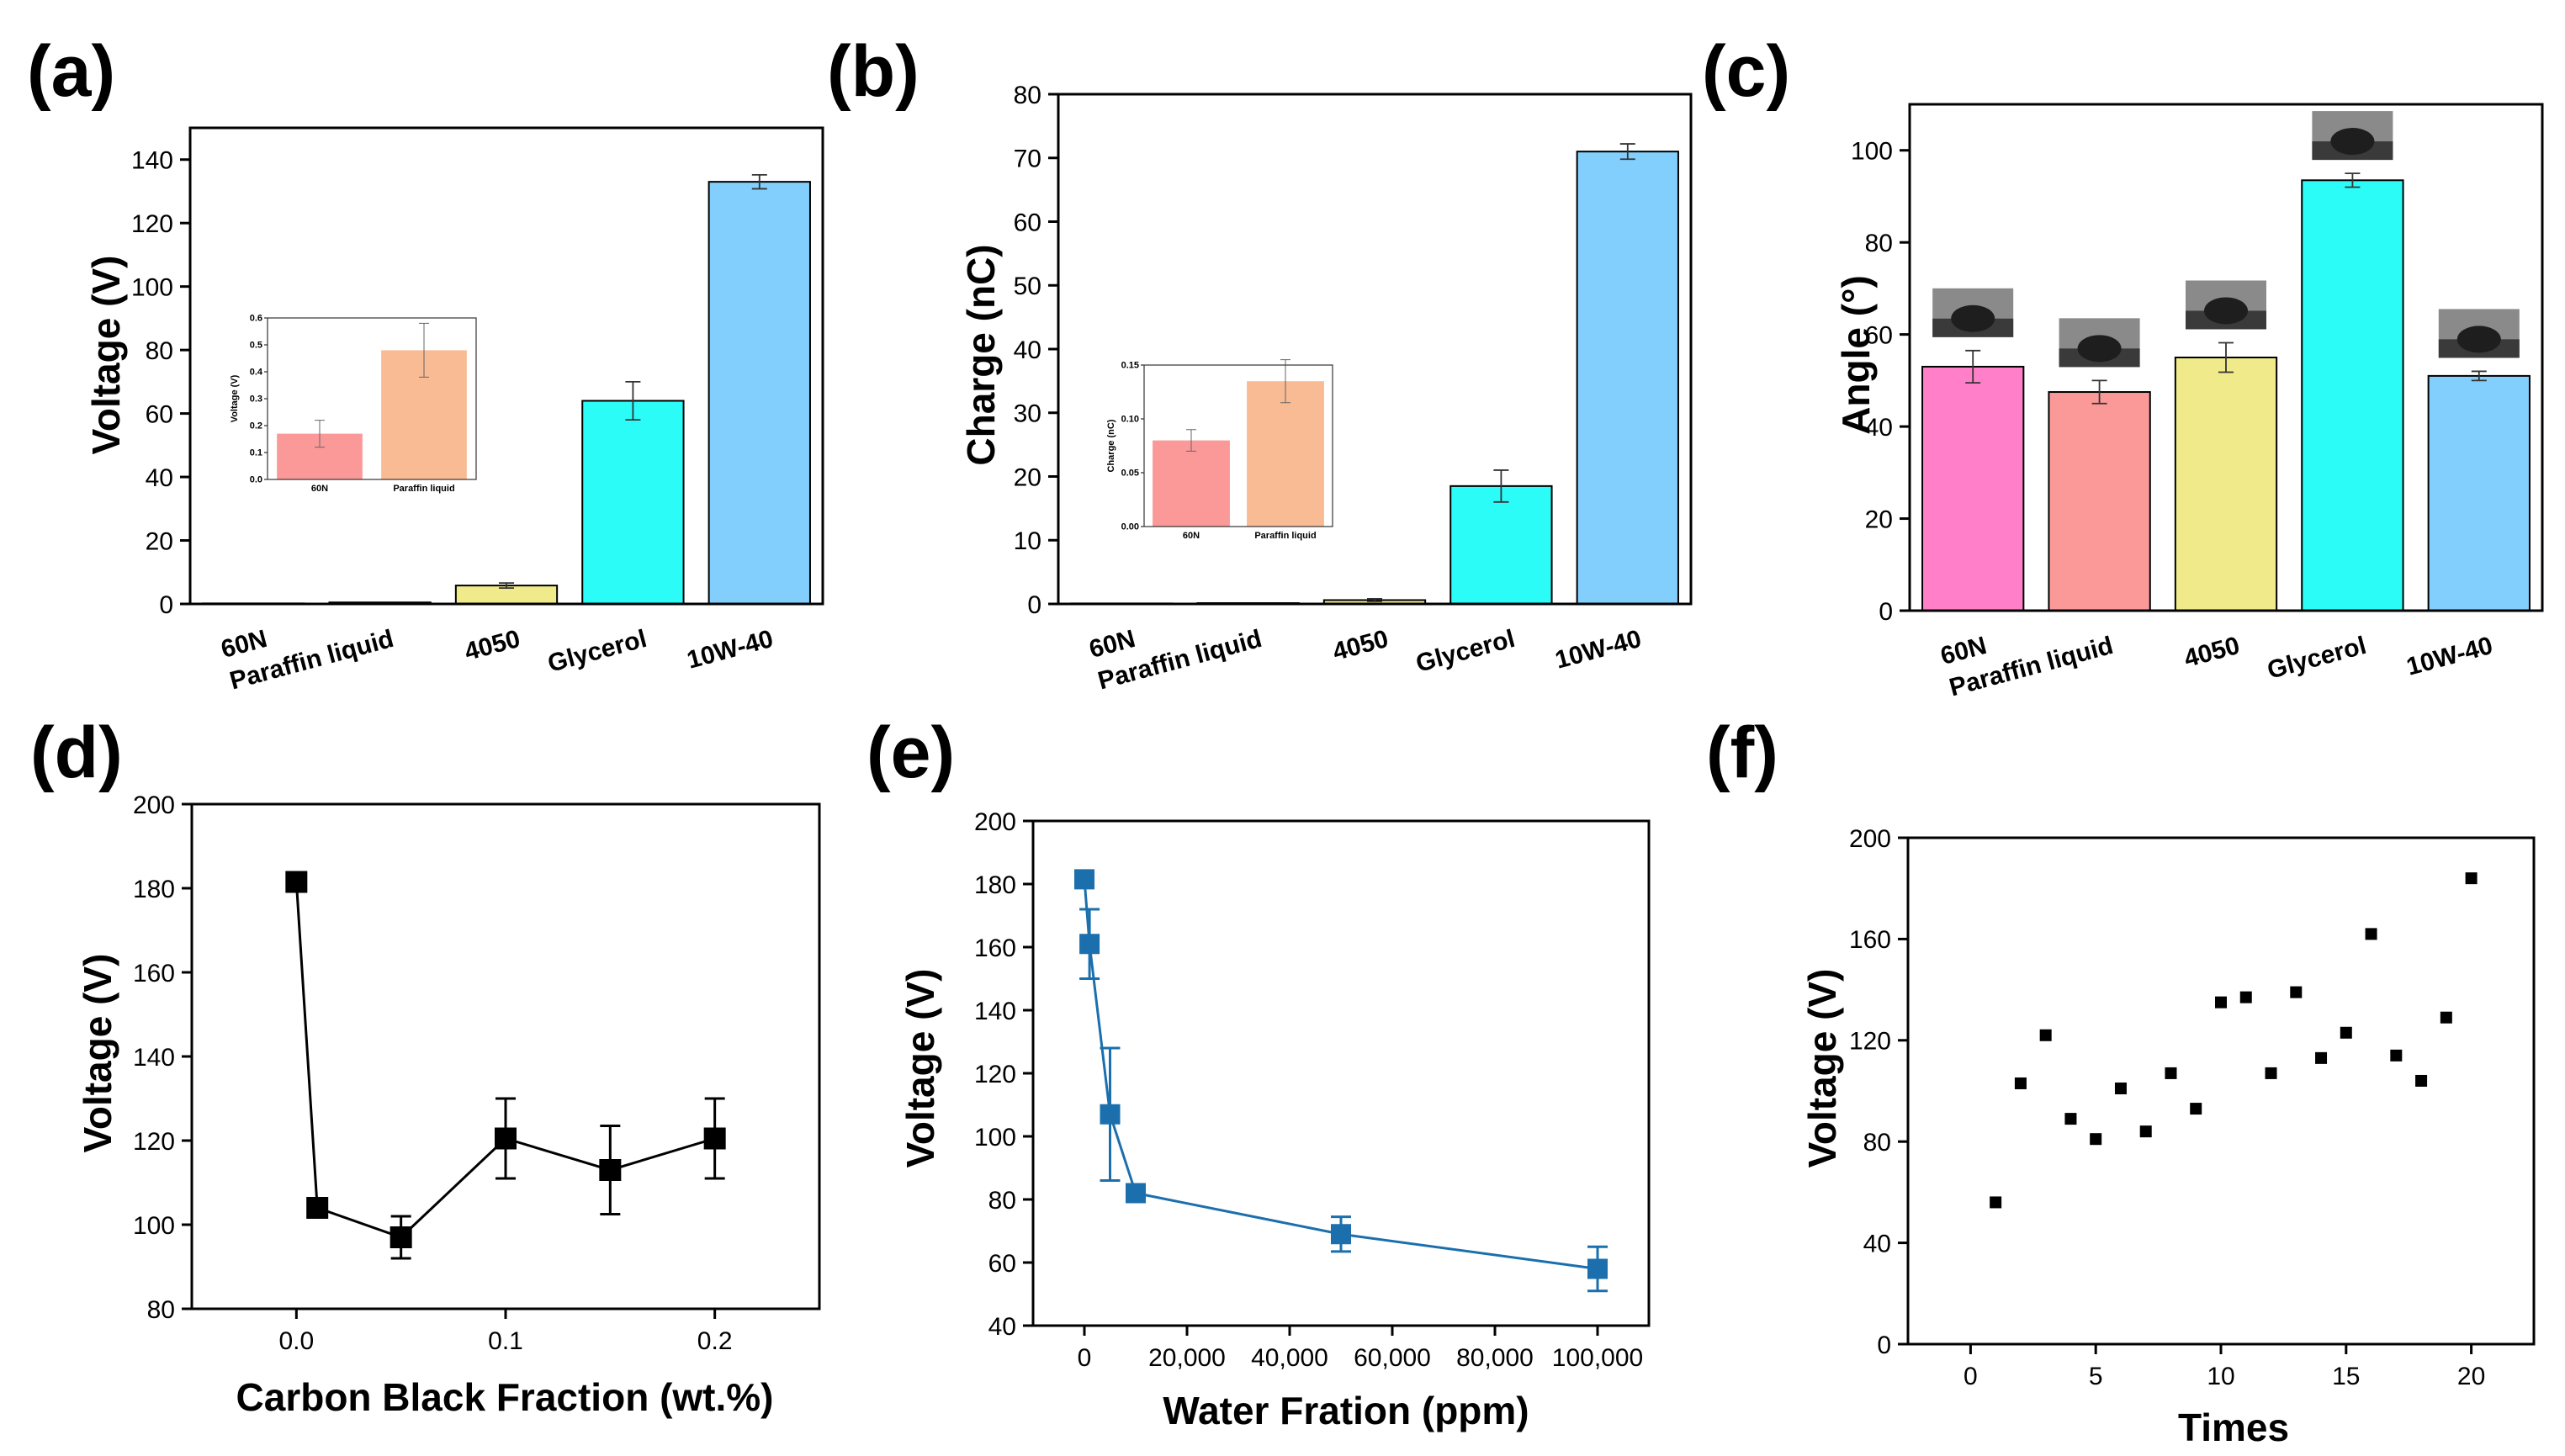 The width and height of the screenshot is (2565, 1456). Describe the element at coordinates (154, 1058) in the screenshot. I see `chart-d-ytick-label-3: 140` at that location.